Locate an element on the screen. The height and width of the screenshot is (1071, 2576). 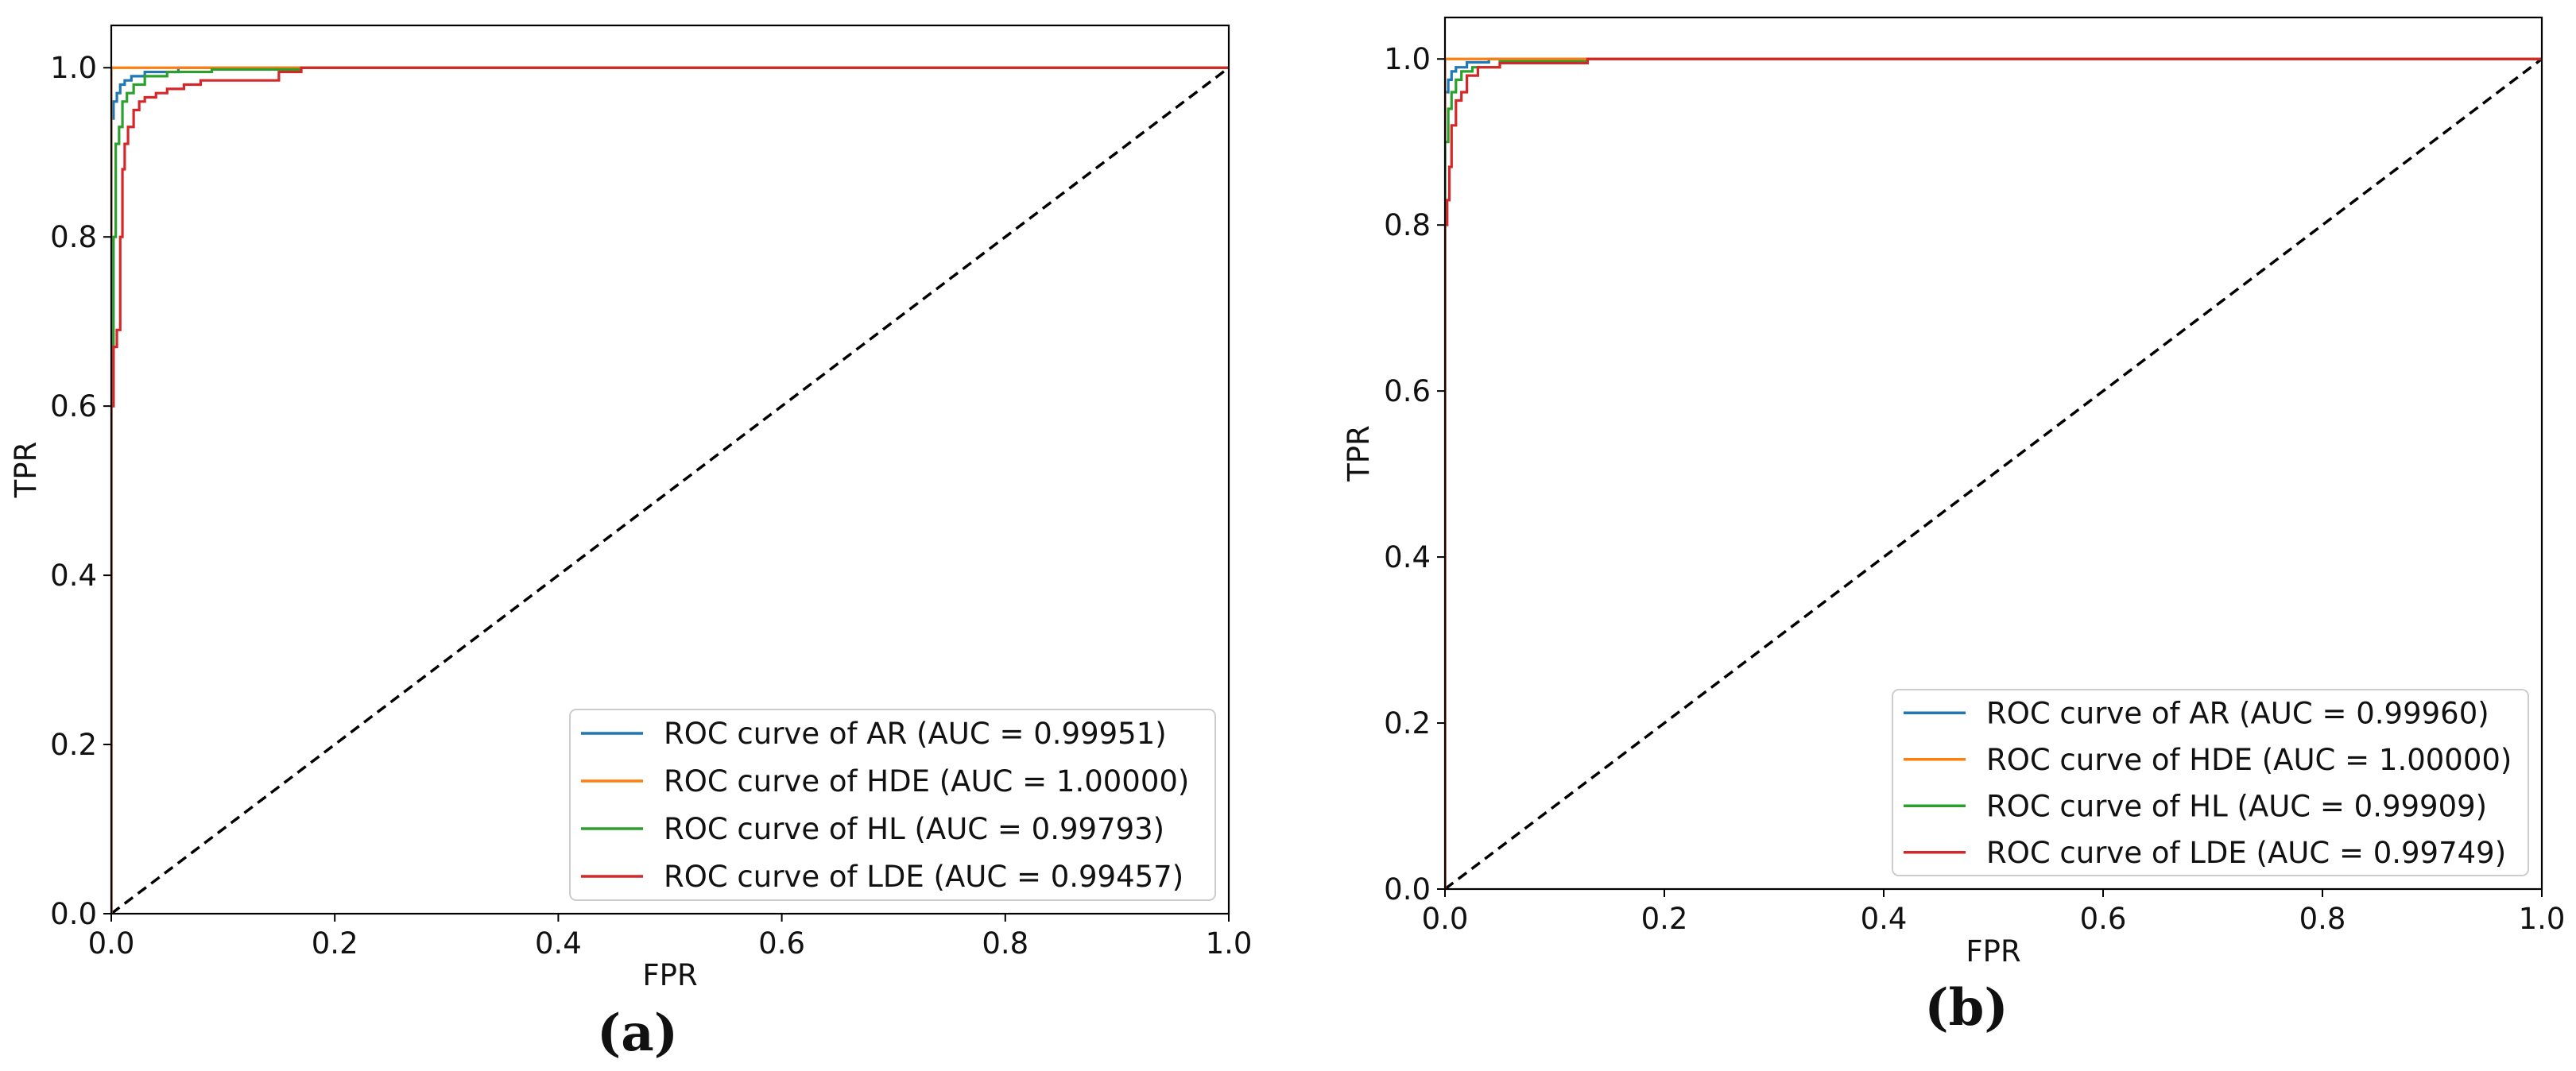
legend-entry-0: ROC curve of AR (AUC = 0.99951) is located at coordinates (915, 734).